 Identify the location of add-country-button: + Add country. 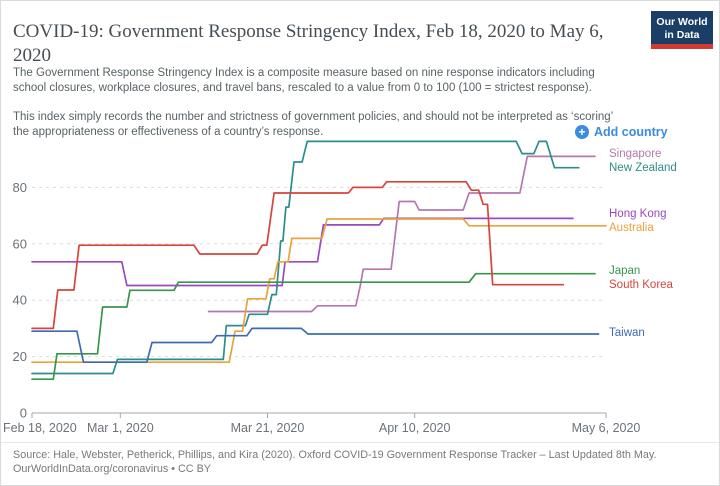
(621, 132).